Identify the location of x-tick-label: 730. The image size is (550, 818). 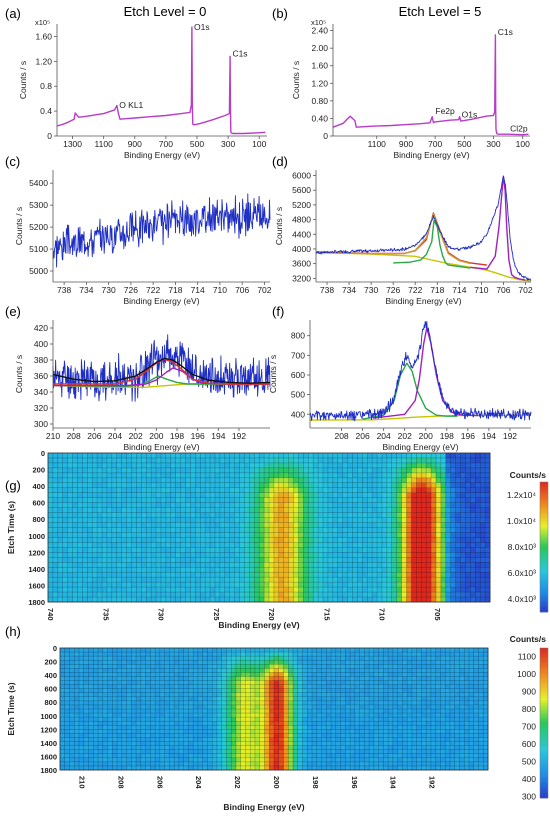
(109, 290).